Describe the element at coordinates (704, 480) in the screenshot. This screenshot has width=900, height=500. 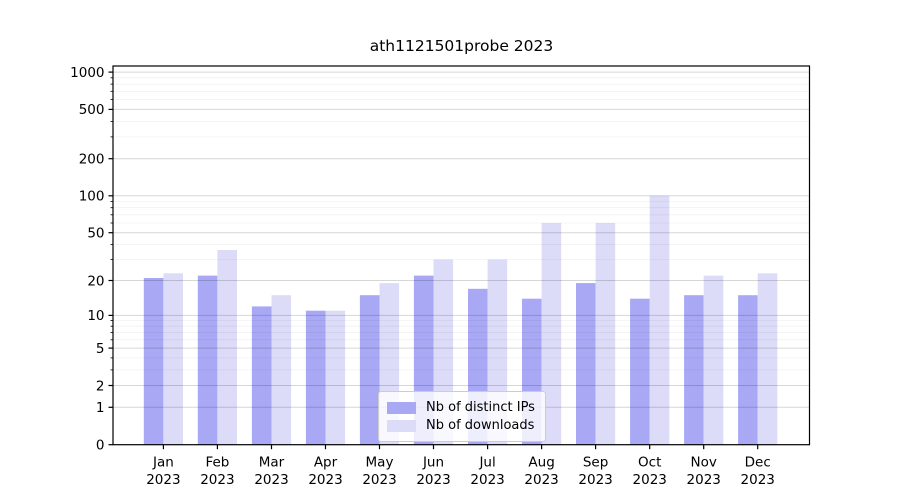
I see `x-tick-label-year-nov: 2023` at that location.